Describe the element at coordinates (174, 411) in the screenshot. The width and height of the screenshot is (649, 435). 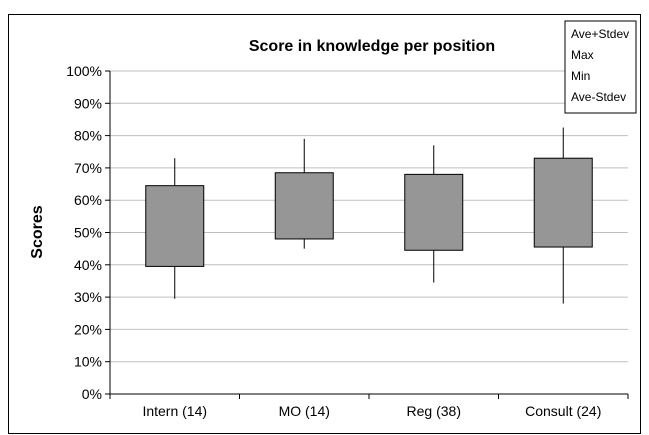
I see `x-tick-label: Intern (14)` at that location.